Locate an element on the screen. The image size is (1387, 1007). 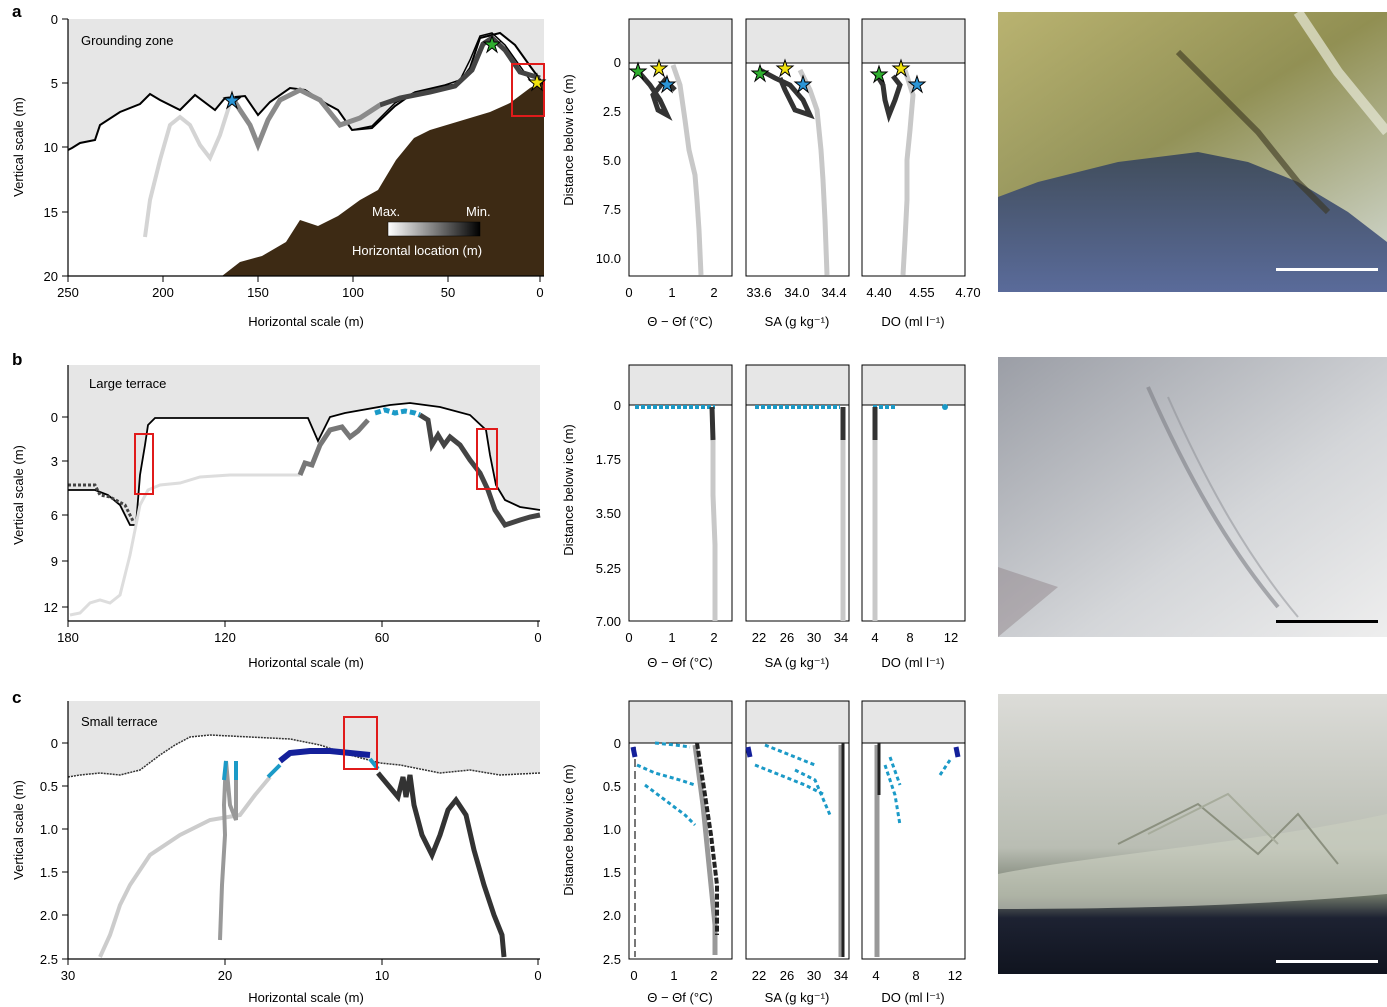
colorbar-min-label: Min. is located at coordinates (478, 211).